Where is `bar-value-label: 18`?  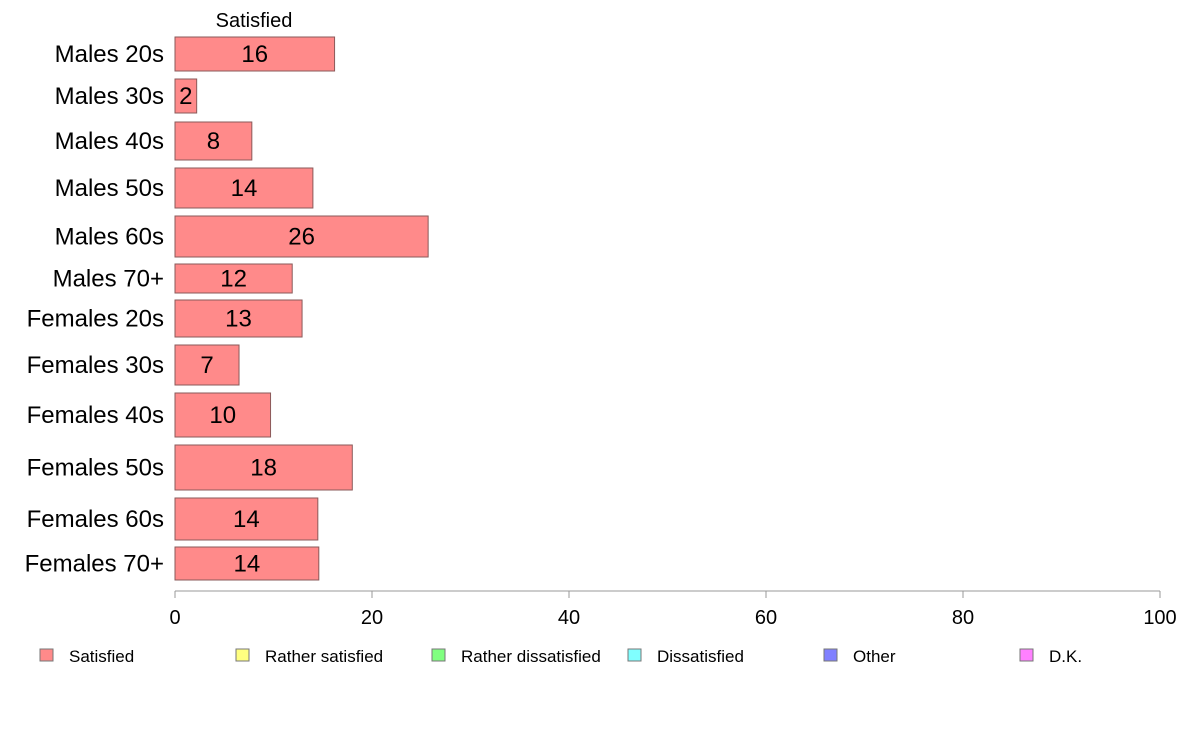 bar-value-label: 18 is located at coordinates (263, 468).